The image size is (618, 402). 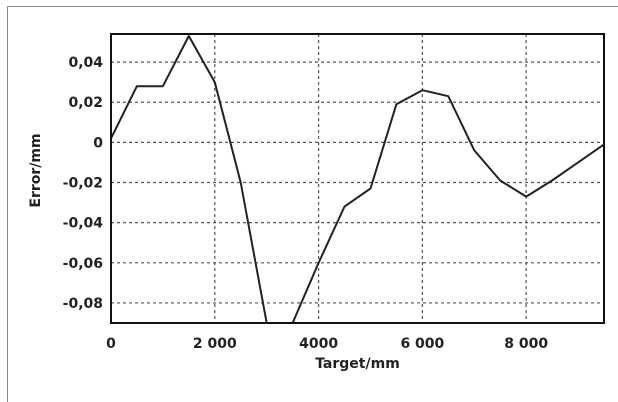 What do you see at coordinates (111, 344) in the screenshot?
I see `x-tick-label: 0` at bounding box center [111, 344].